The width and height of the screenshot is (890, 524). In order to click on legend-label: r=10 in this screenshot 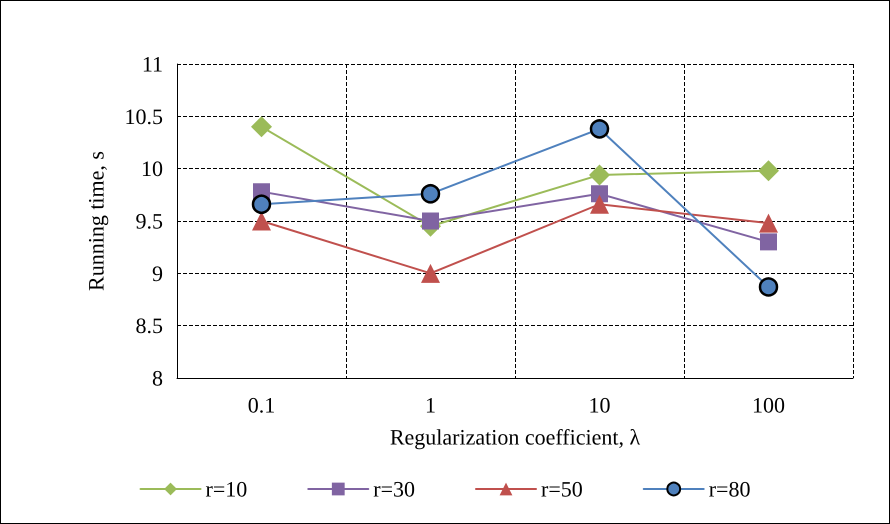, I will do `click(227, 489)`.